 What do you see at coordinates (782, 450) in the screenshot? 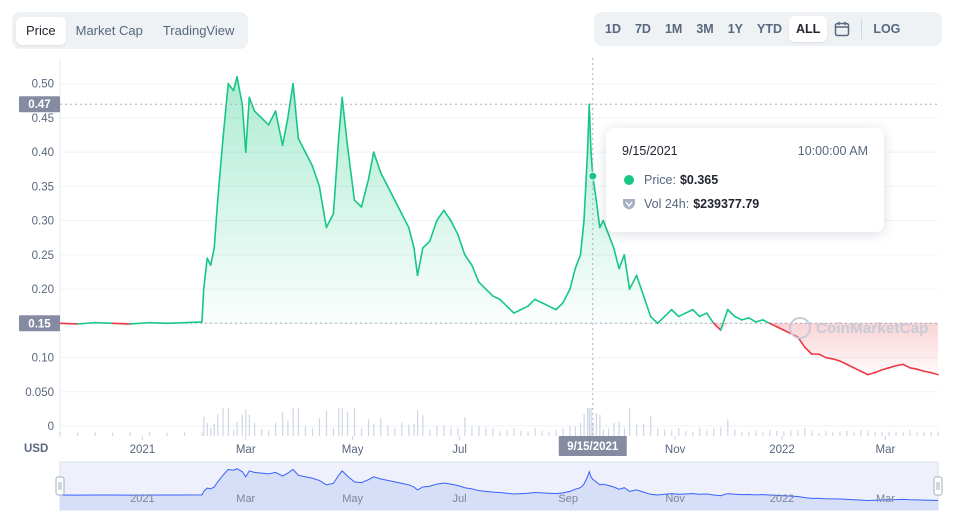
I see `x-tick-label: 2022` at bounding box center [782, 450].